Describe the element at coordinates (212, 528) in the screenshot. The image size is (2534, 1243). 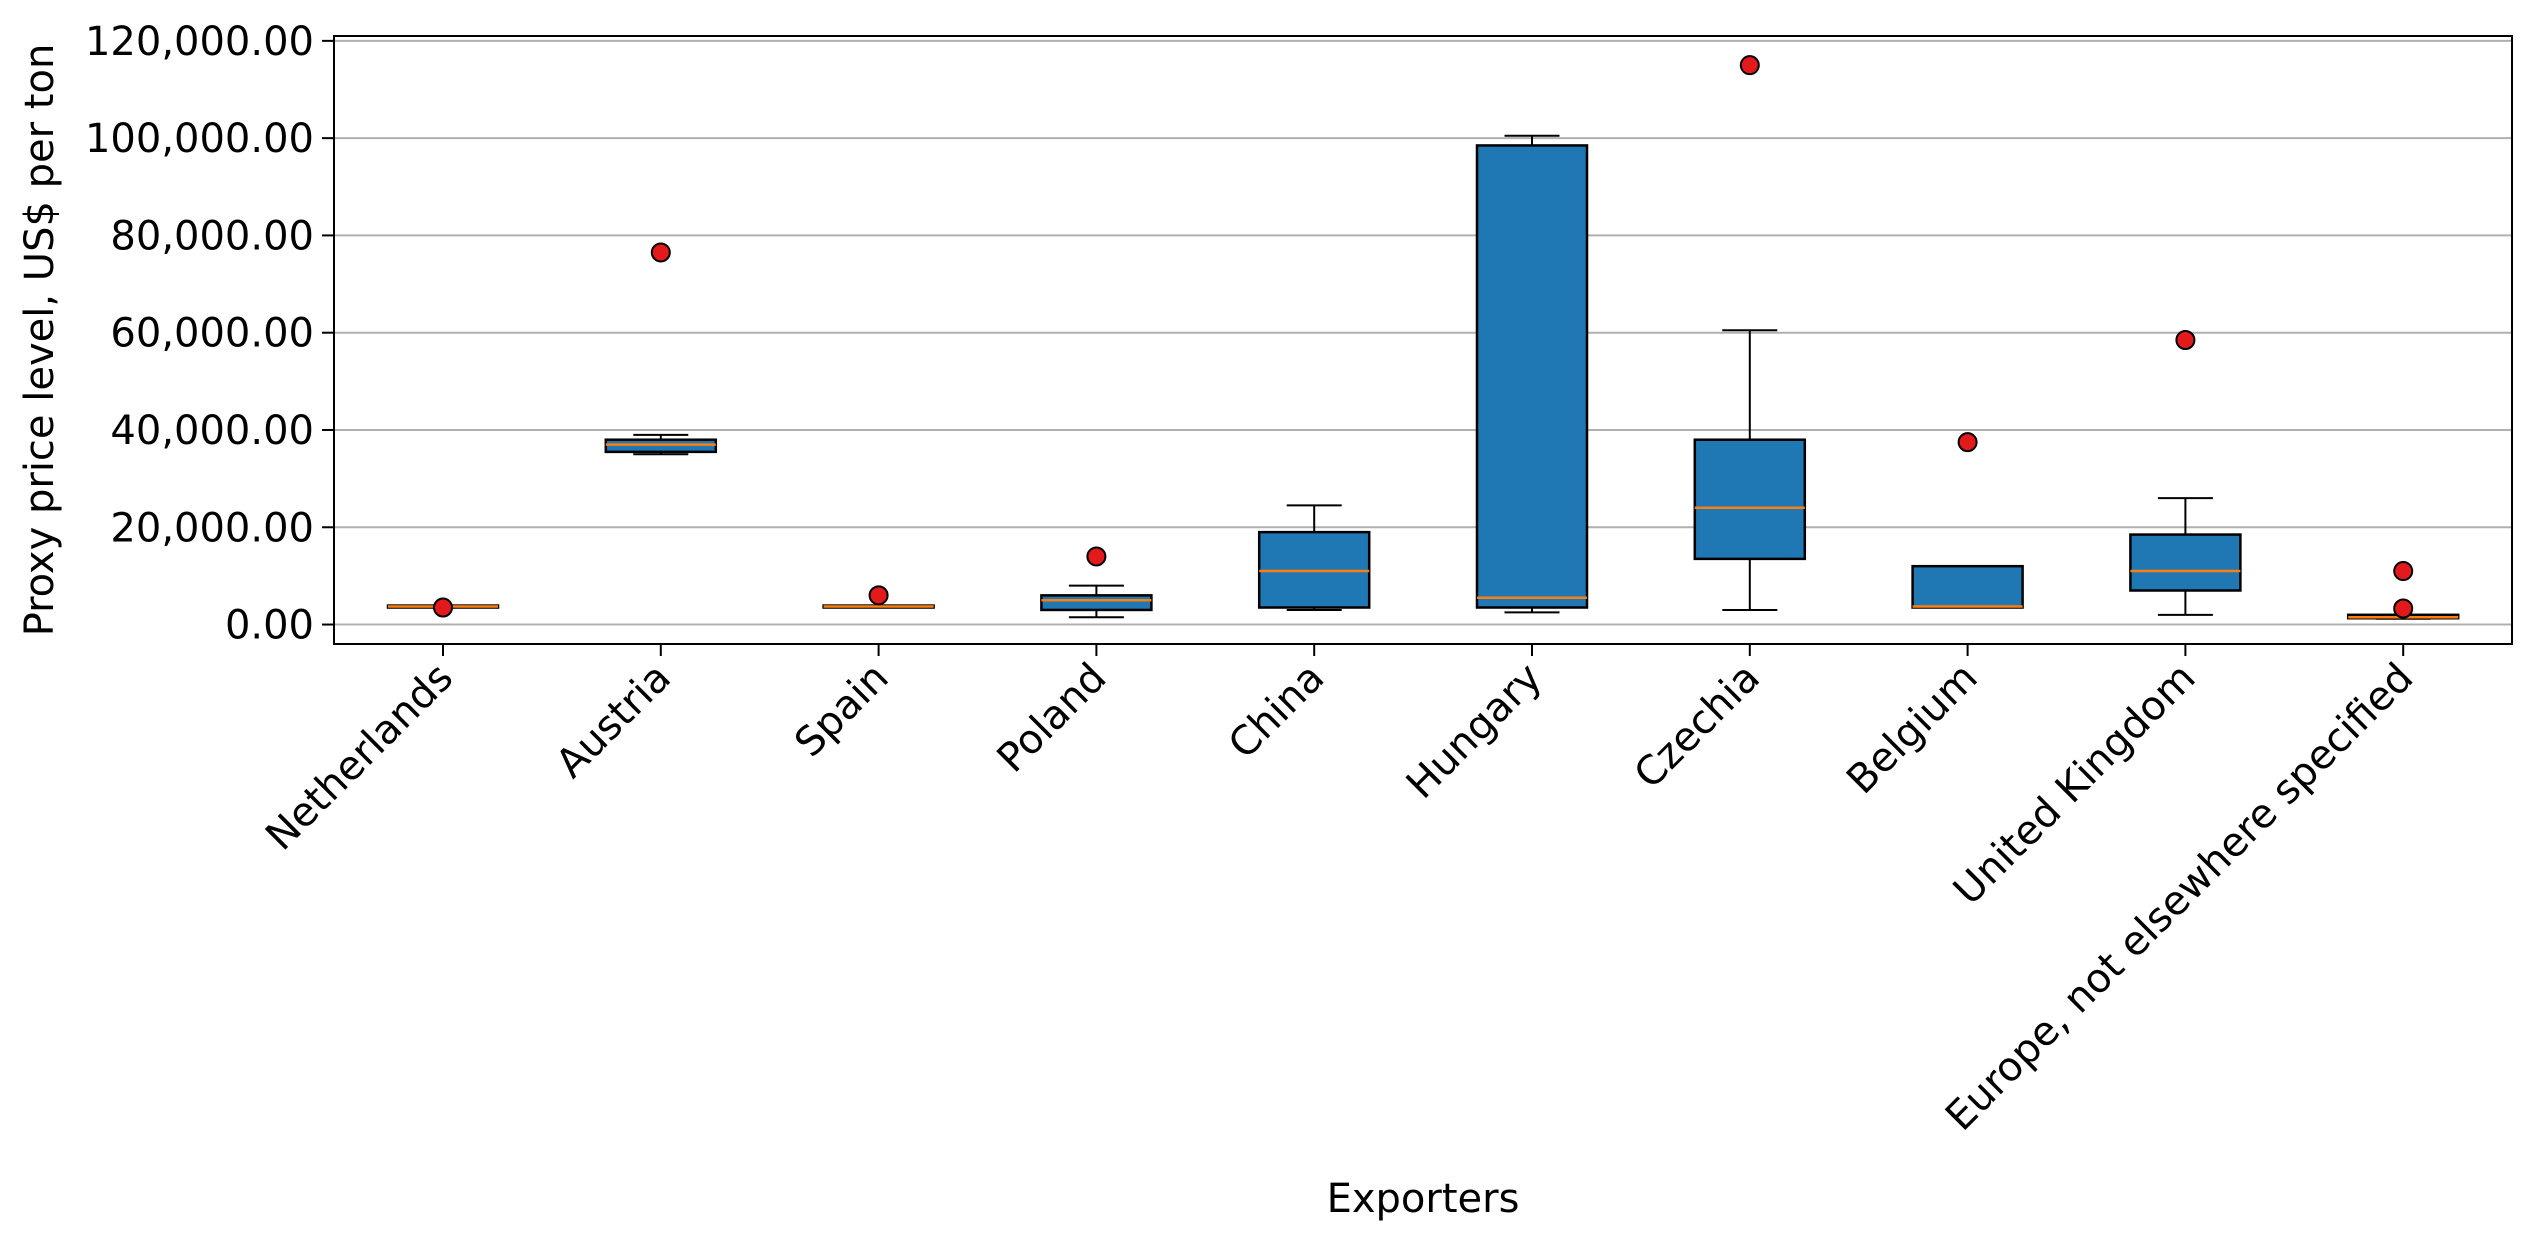
I see `y-tick-label: 20,000.00` at that location.